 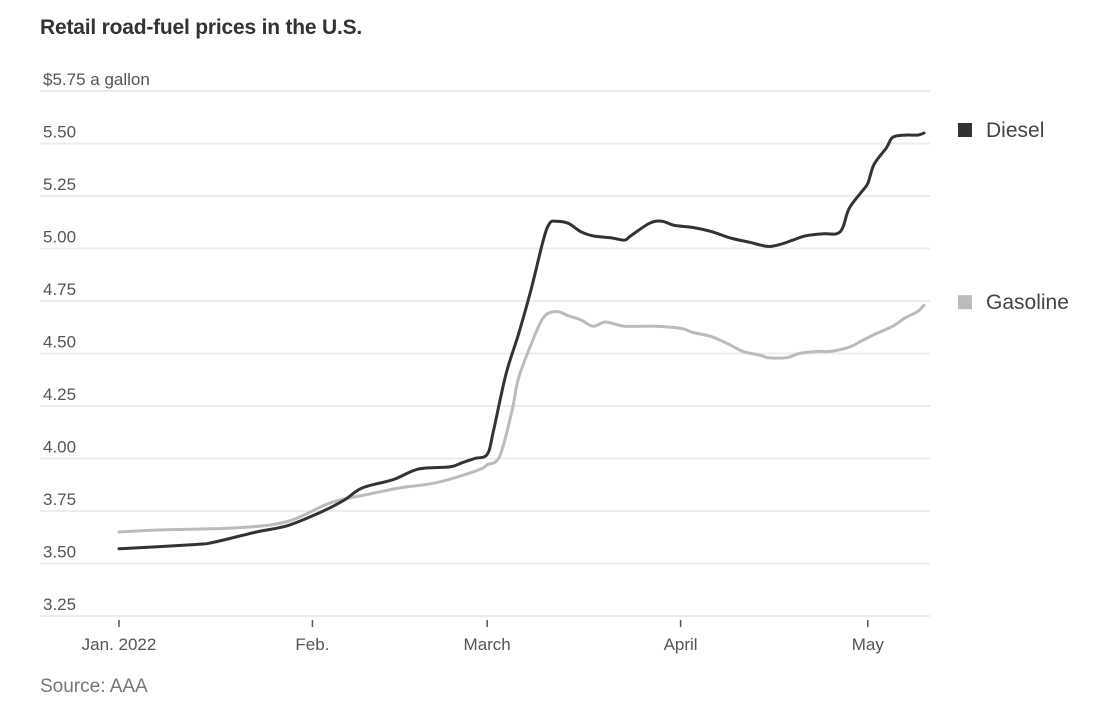 I want to click on y-tick-label: 4.00, so click(x=59, y=447).